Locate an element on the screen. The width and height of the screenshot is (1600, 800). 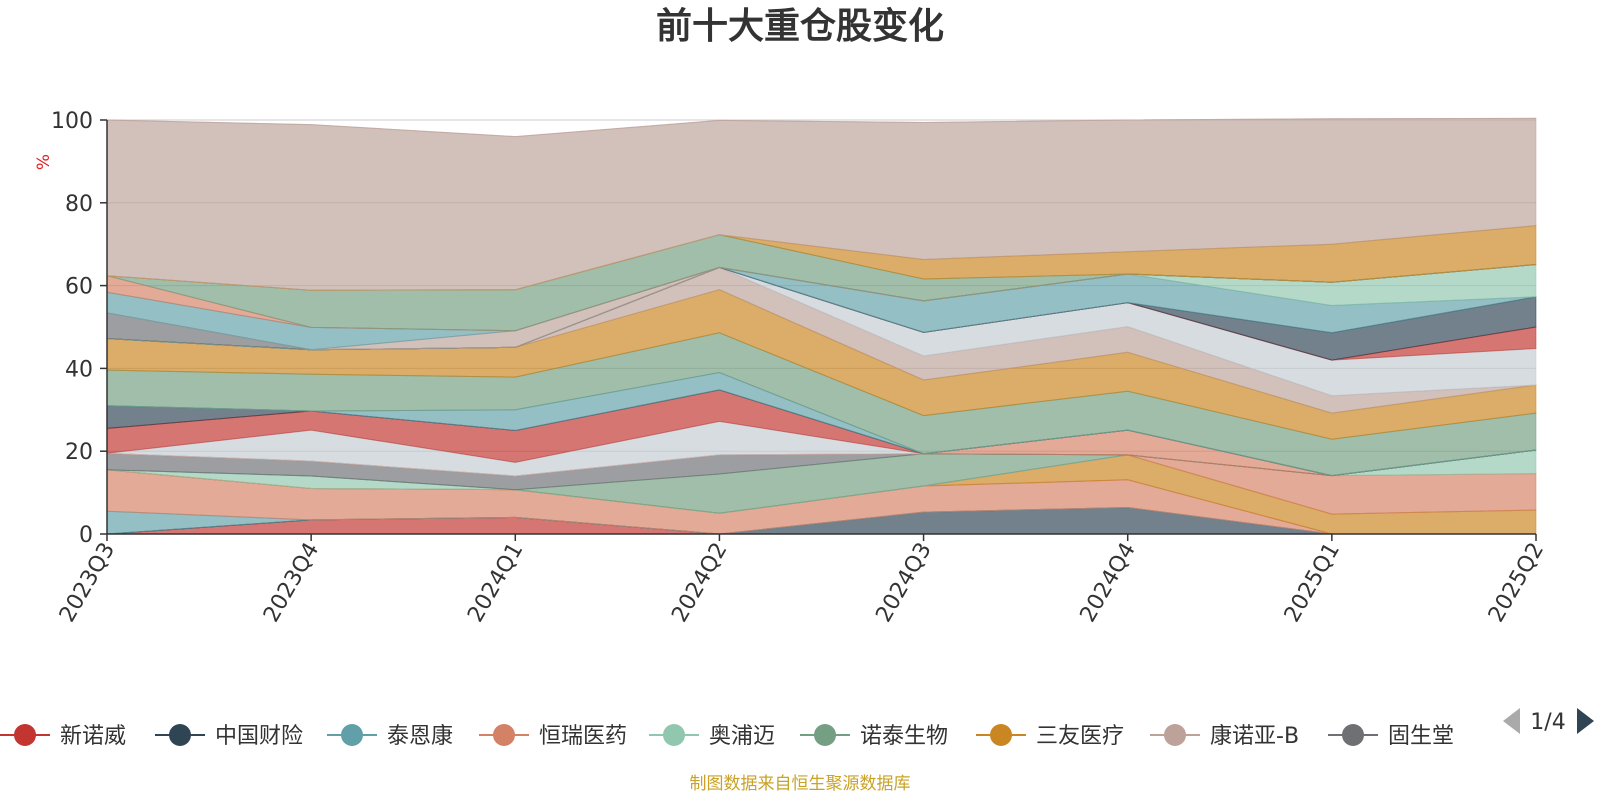
legend-label: 奥浦迈 is located at coordinates (742, 736).